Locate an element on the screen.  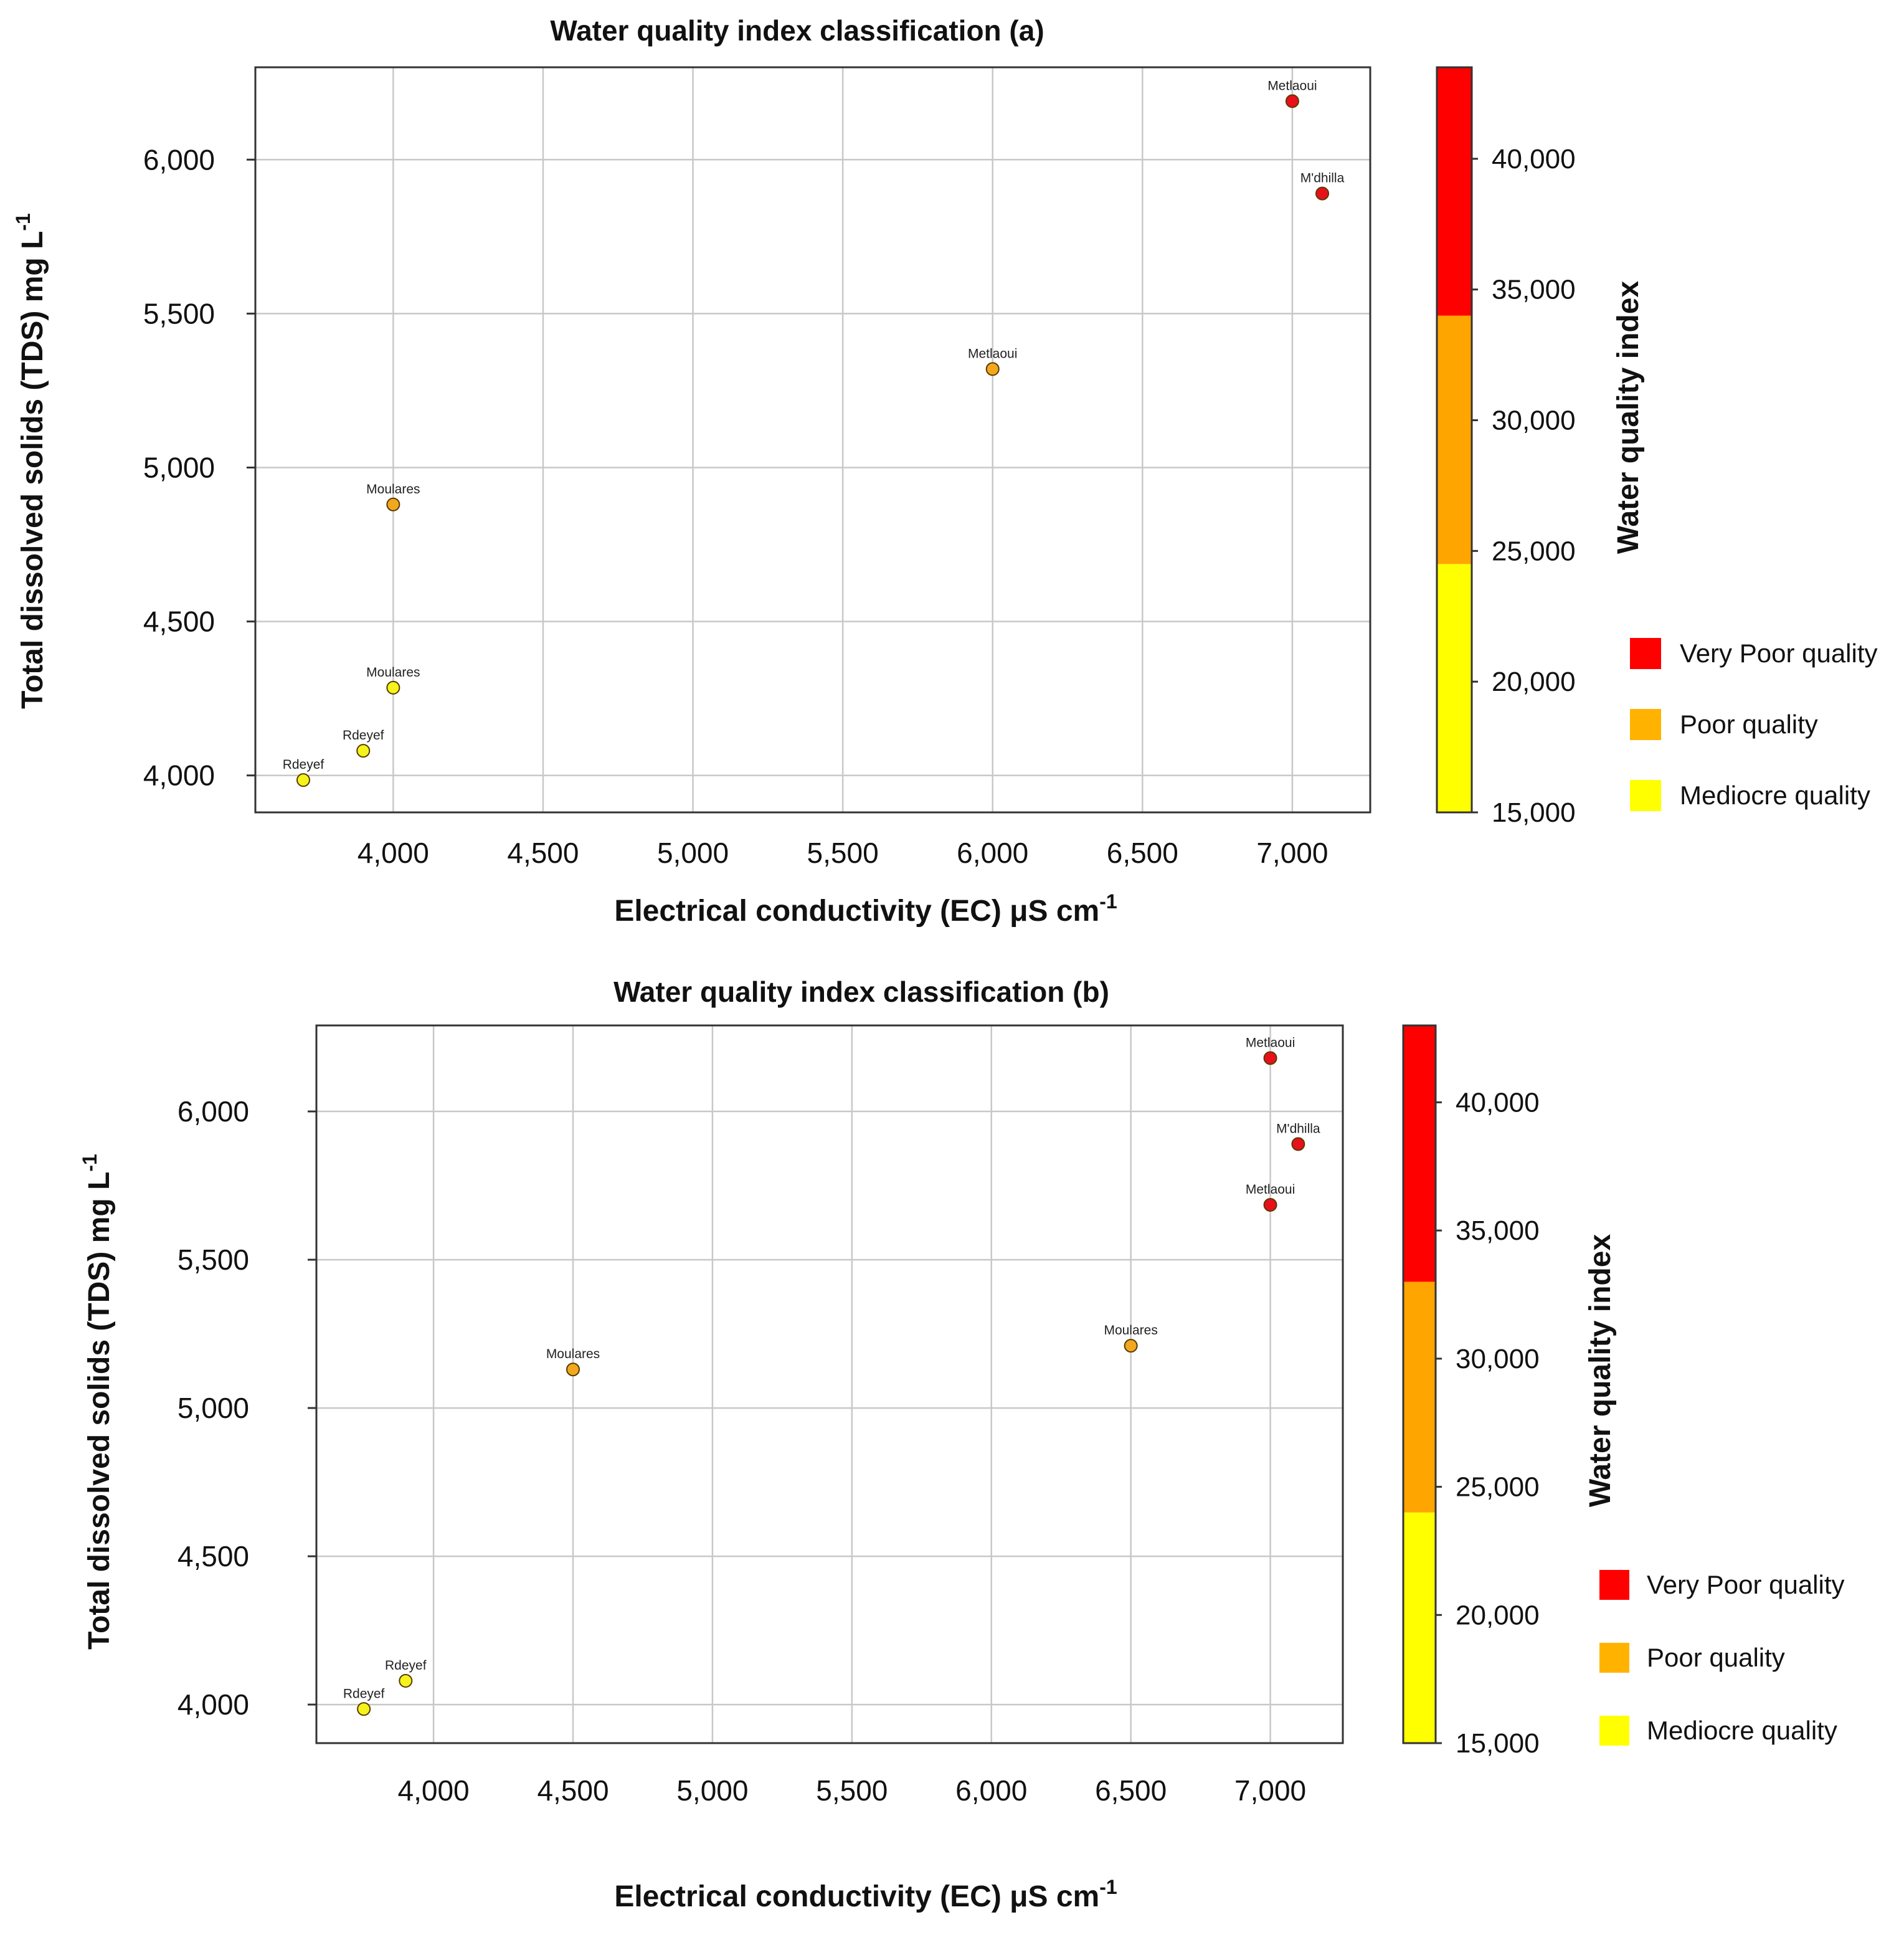
chart-title: Water quality index classification (a) is located at coordinates (797, 31).